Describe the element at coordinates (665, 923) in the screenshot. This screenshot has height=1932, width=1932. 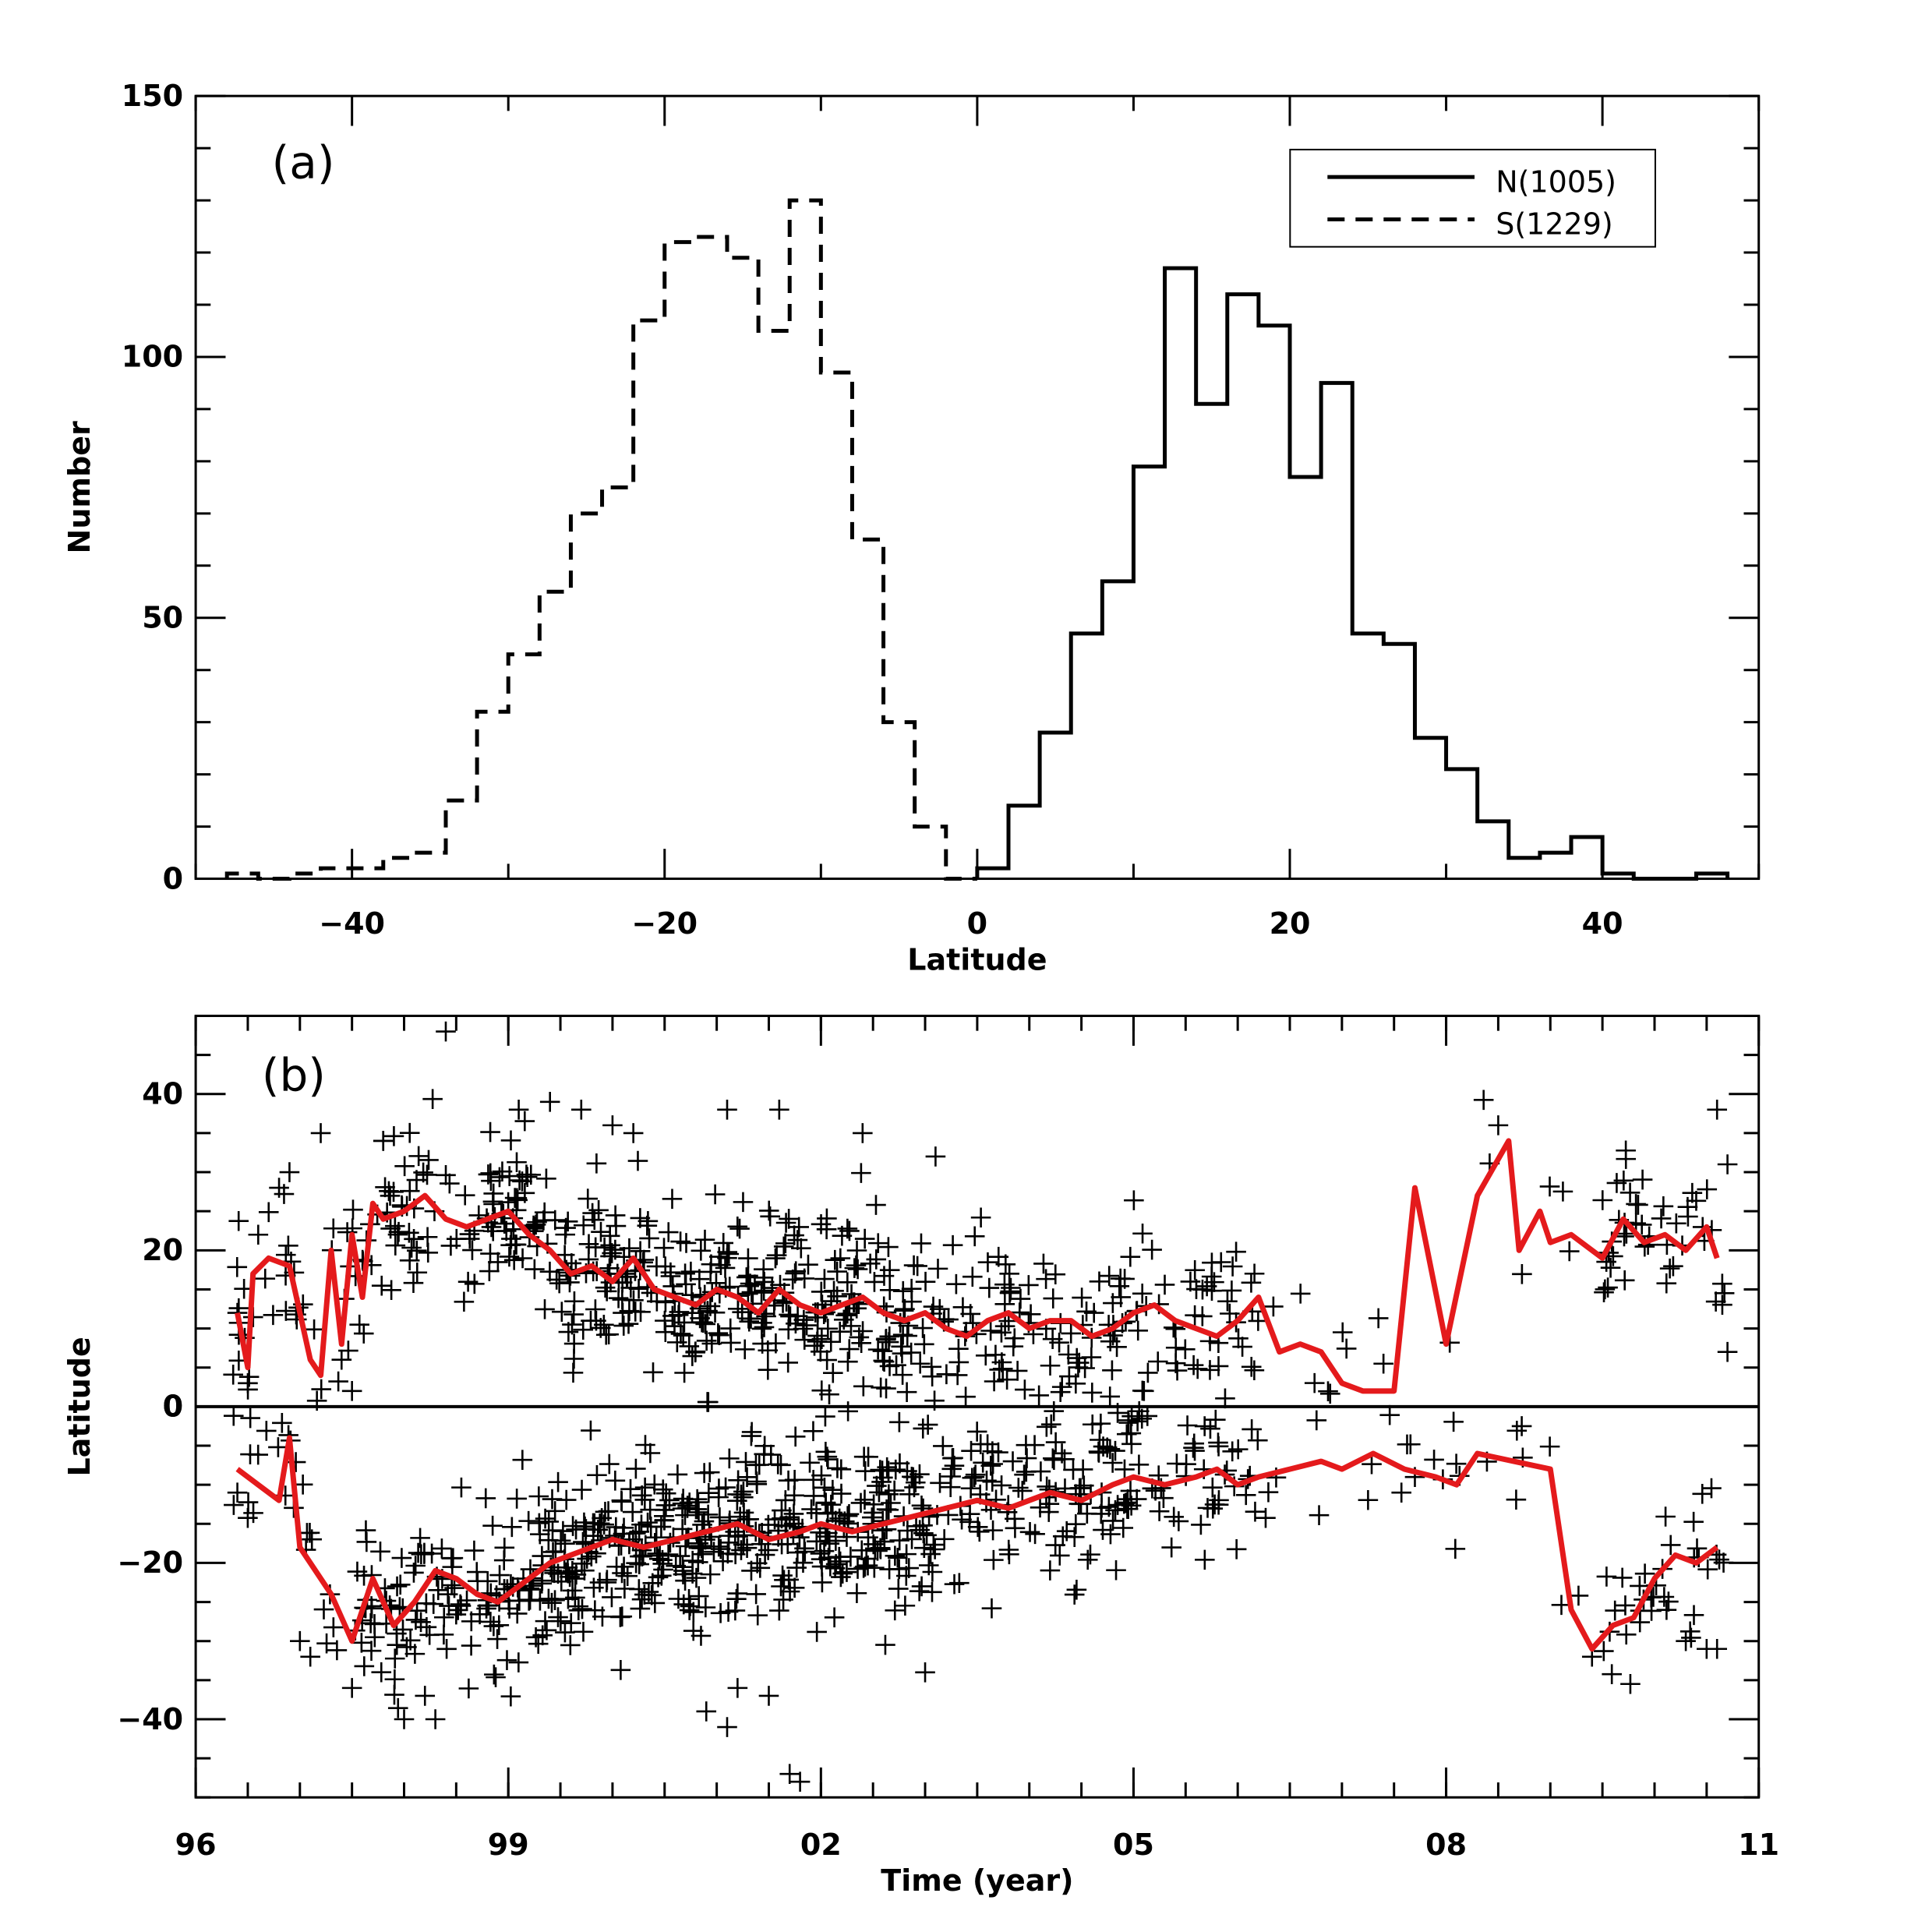
I see `x-tick-label: −20` at that location.